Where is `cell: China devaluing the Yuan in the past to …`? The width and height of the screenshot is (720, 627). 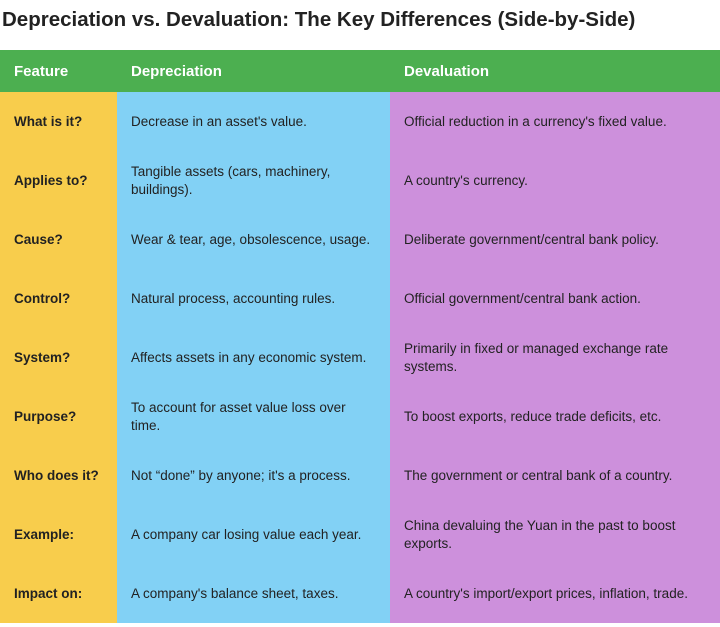 cell: China devaluing the Yuan in the past to … is located at coordinates (555, 534).